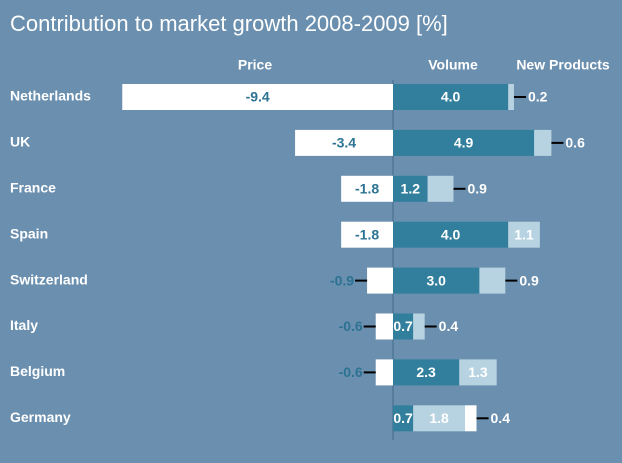  What do you see at coordinates (453, 65) in the screenshot?
I see `legend-label: Volume` at bounding box center [453, 65].